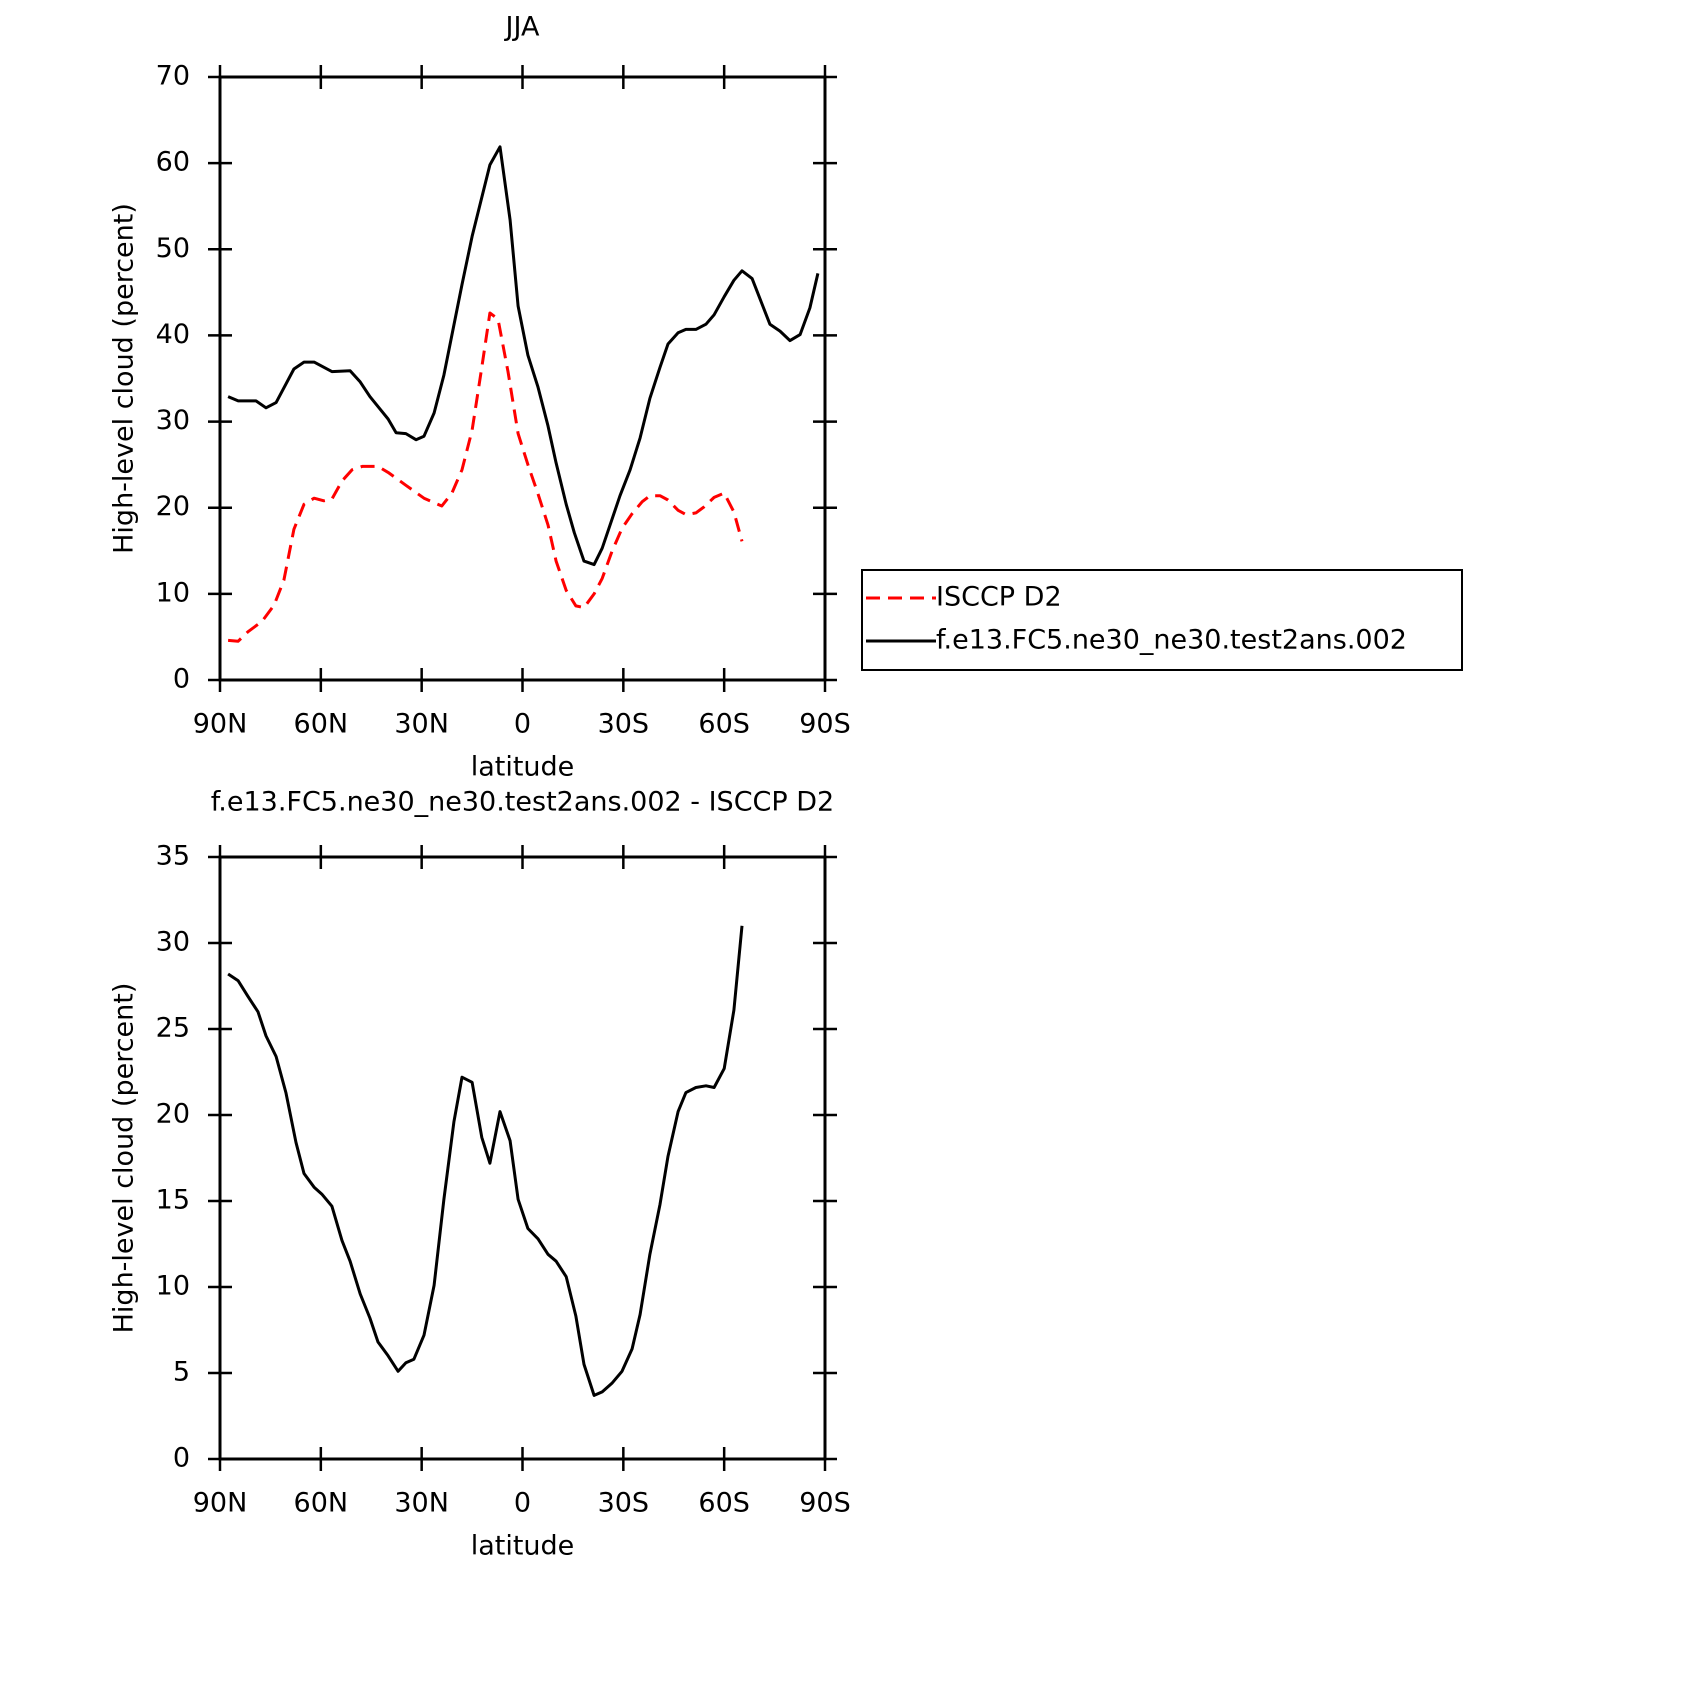  Describe the element at coordinates (173, 1200) in the screenshot. I see `y-tick-label: 15` at that location.